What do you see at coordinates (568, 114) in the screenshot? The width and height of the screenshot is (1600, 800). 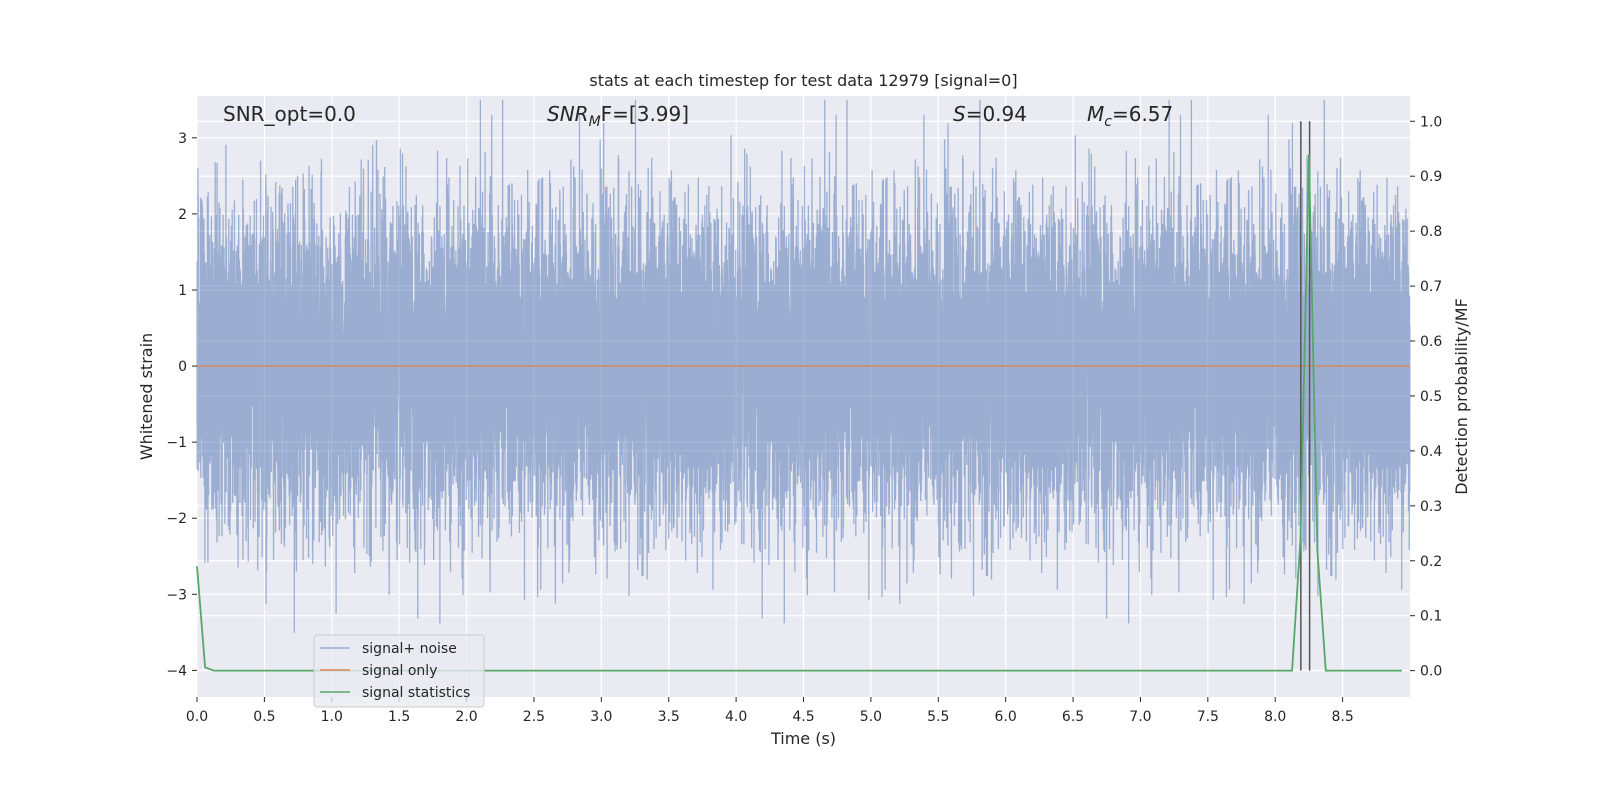 I see `annotation-snr-mf-main: SNR` at bounding box center [568, 114].